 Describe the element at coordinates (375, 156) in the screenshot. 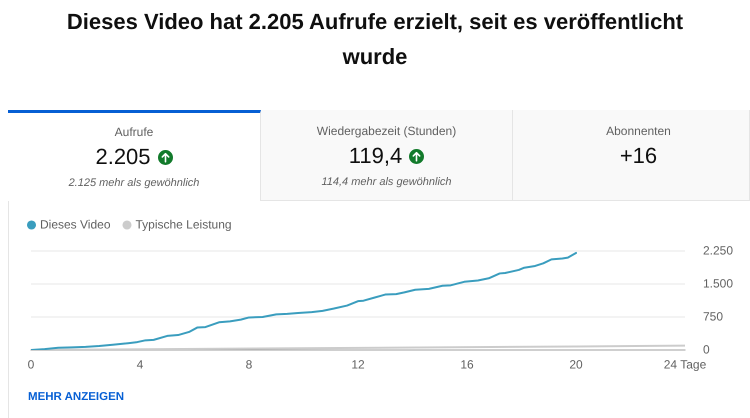

I see `text: 119,4` at that location.